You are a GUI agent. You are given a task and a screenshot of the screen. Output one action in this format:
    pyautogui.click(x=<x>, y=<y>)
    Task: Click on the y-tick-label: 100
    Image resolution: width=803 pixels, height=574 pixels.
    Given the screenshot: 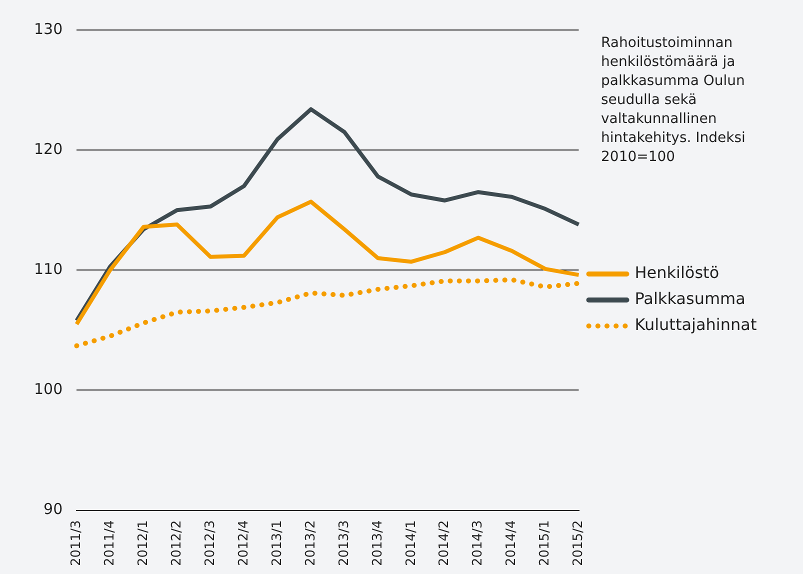 What is the action you would take?
    pyautogui.click(x=48, y=389)
    